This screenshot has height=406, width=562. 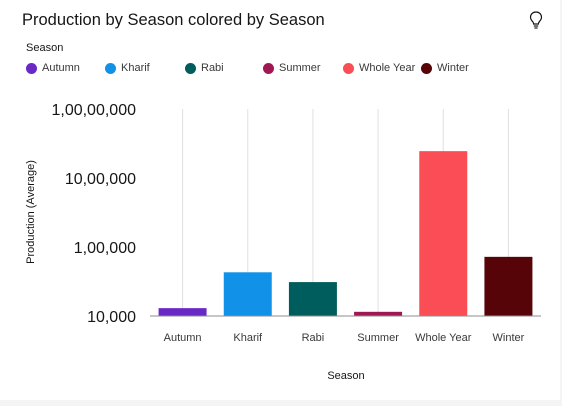 I want to click on bar-summer, so click(x=378, y=314).